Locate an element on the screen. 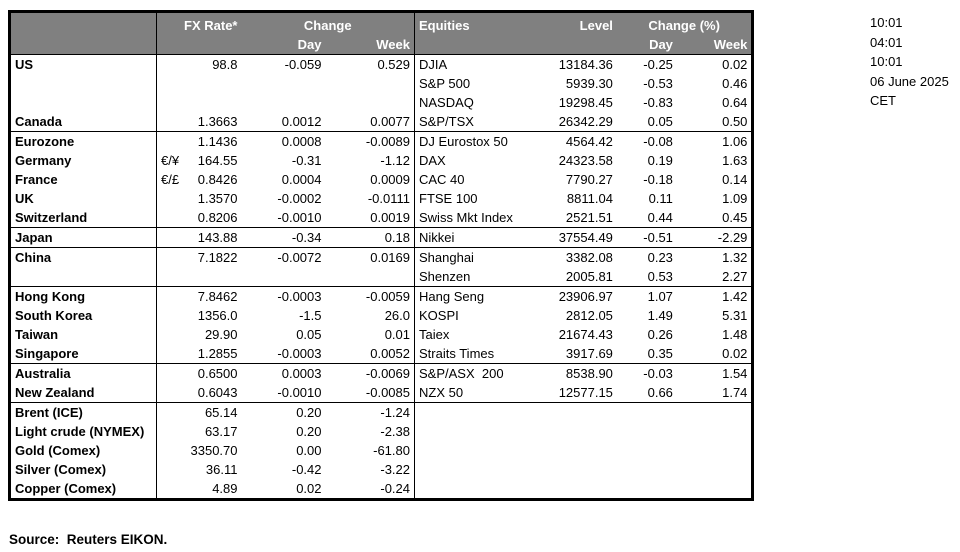 This screenshot has width=960, height=552. equity-week-change-cell: 0.50 is located at coordinates (735, 121).